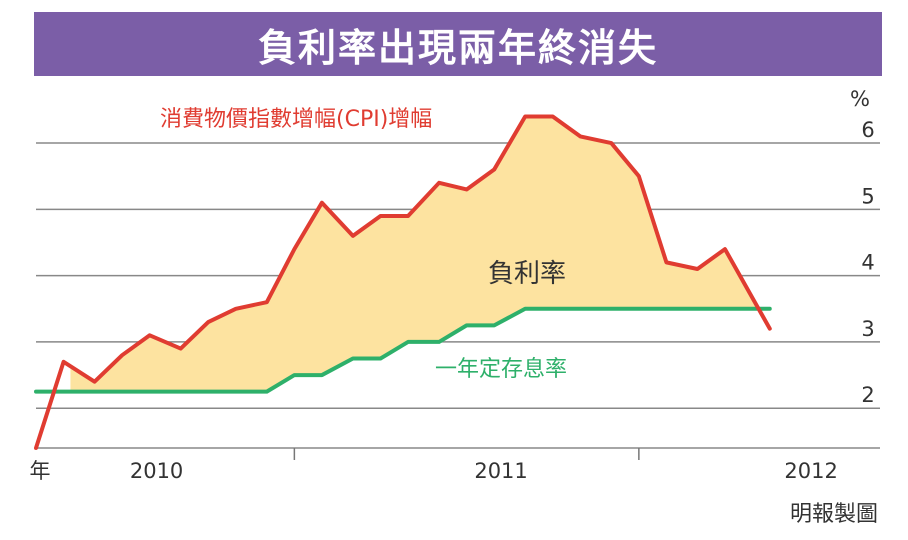 This screenshot has height=540, width=908. What do you see at coordinates (296, 119) in the screenshot?
I see `cpi-series-label: 消費物價指數增幅(CPI)增幅` at bounding box center [296, 119].